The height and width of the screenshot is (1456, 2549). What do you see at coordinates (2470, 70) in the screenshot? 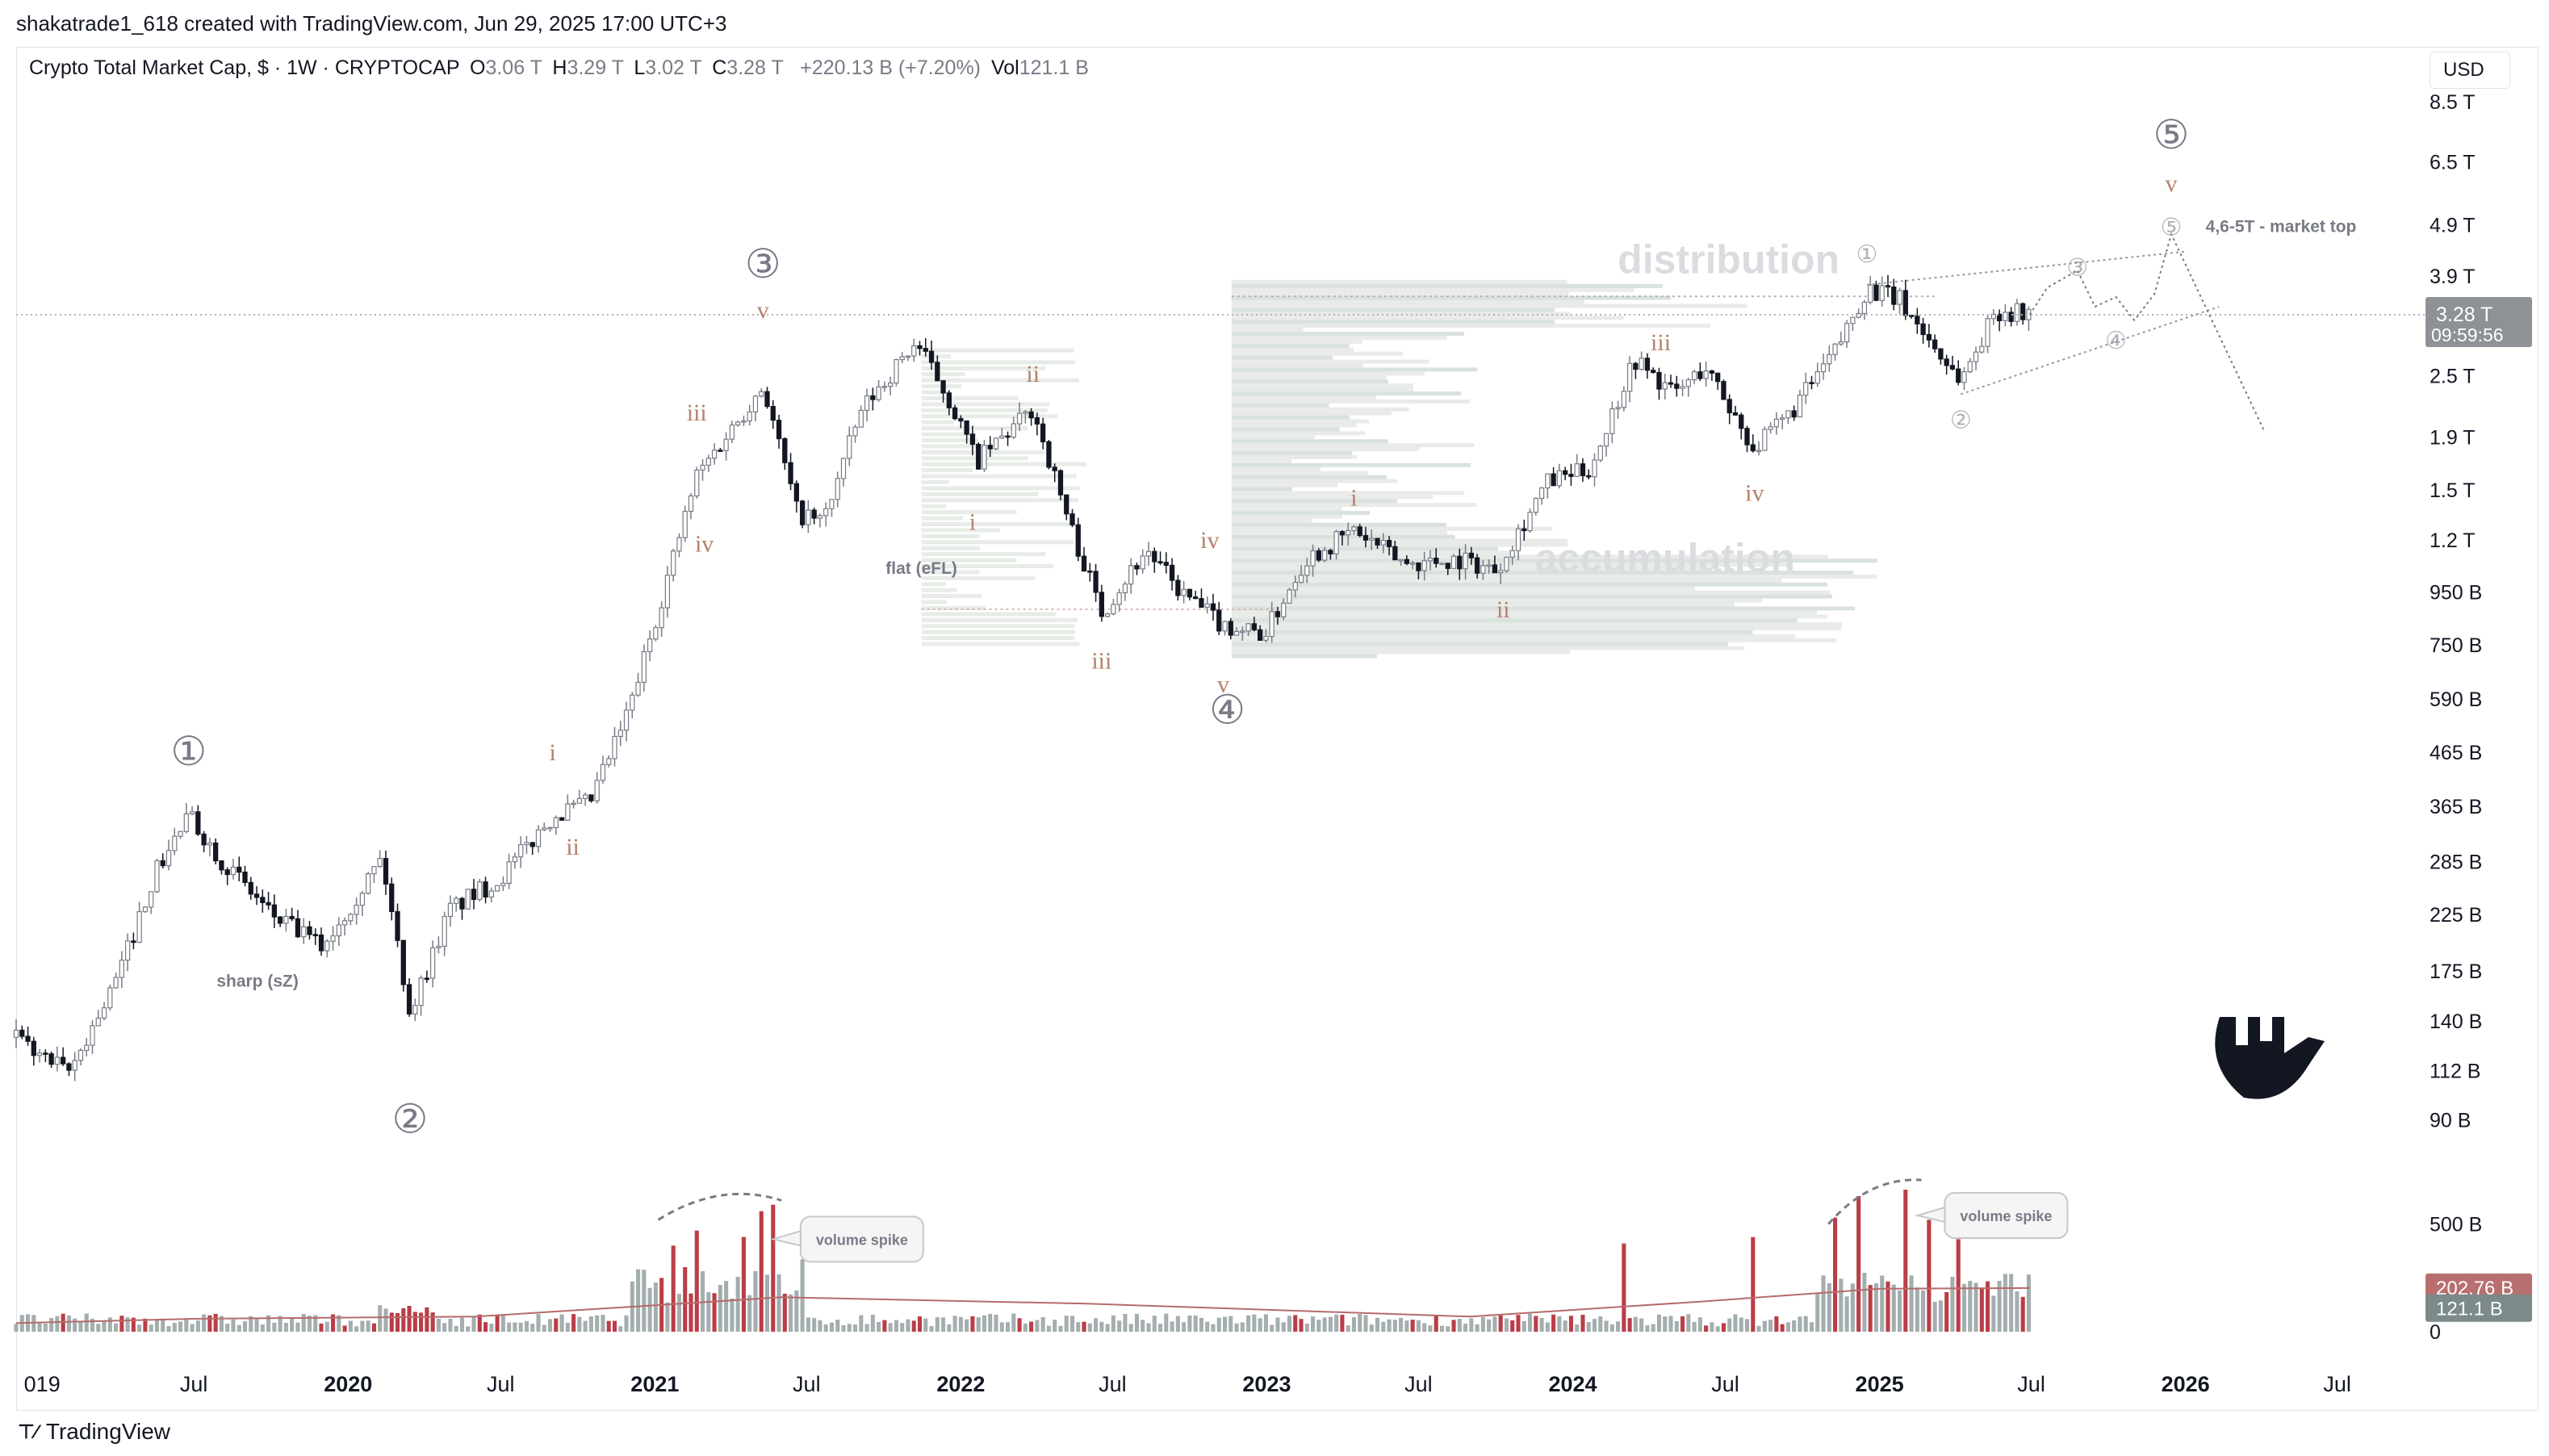
I see `currency-button: USD` at bounding box center [2470, 70].